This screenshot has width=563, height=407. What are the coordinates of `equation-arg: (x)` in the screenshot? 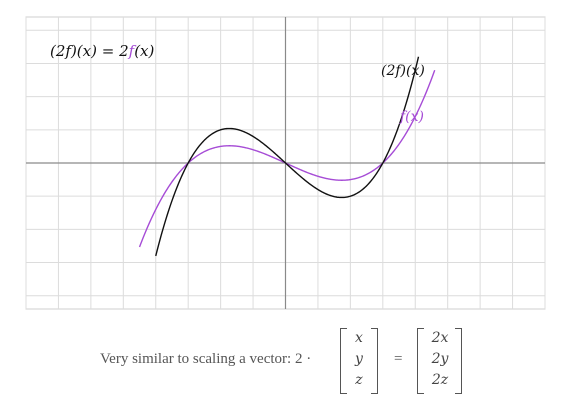 It's located at (144, 51).